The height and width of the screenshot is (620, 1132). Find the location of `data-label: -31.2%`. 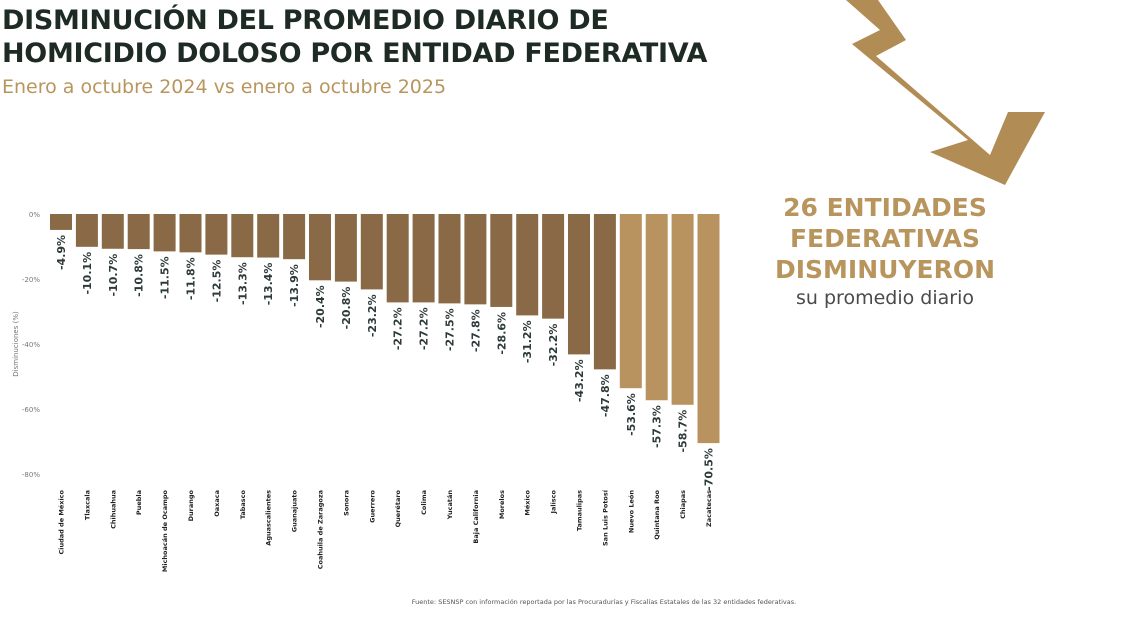

data-label: -31.2% is located at coordinates (527, 341).